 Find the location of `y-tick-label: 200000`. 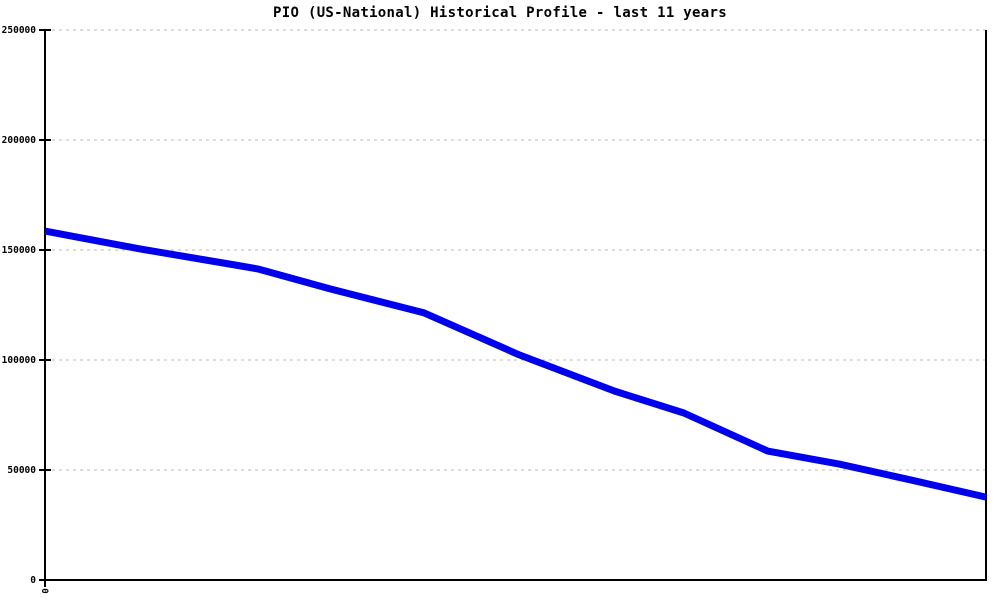

y-tick-label: 200000 is located at coordinates (19, 140).